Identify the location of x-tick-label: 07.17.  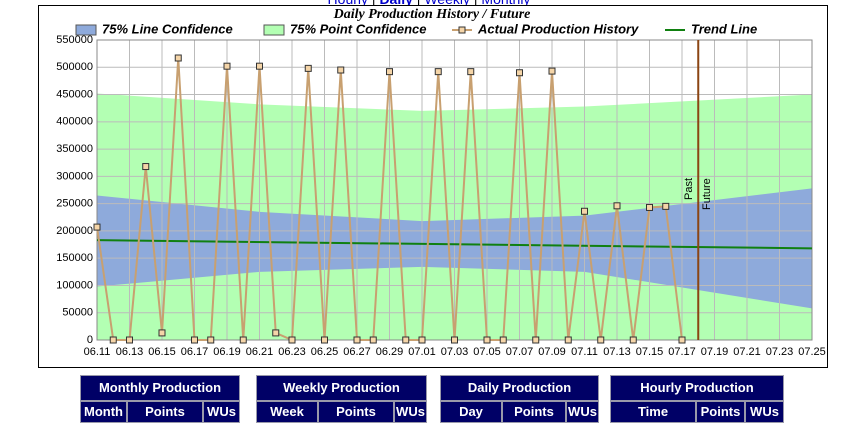
(682, 352).